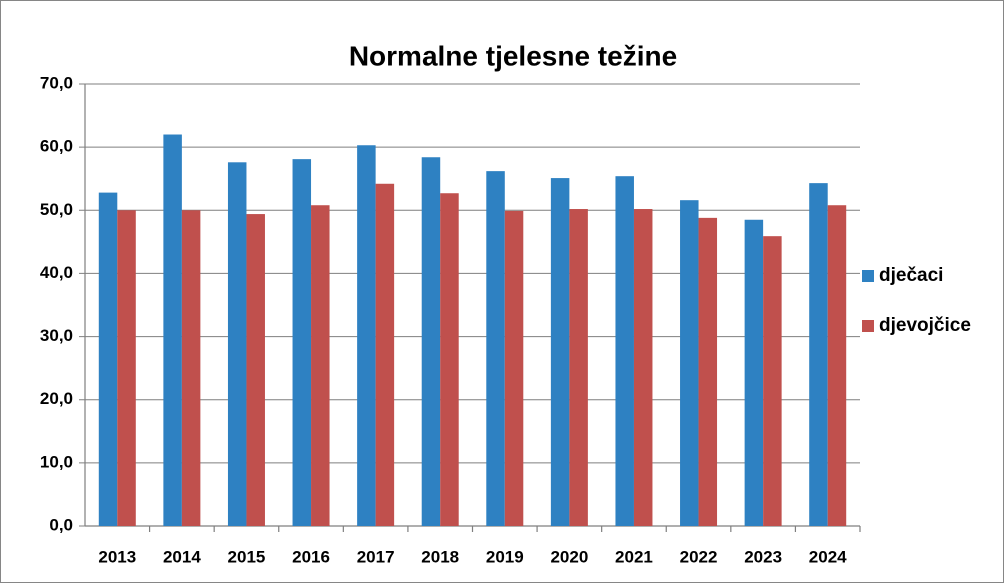  Describe the element at coordinates (56, 146) in the screenshot. I see `y-tick-label: 60,0` at that location.